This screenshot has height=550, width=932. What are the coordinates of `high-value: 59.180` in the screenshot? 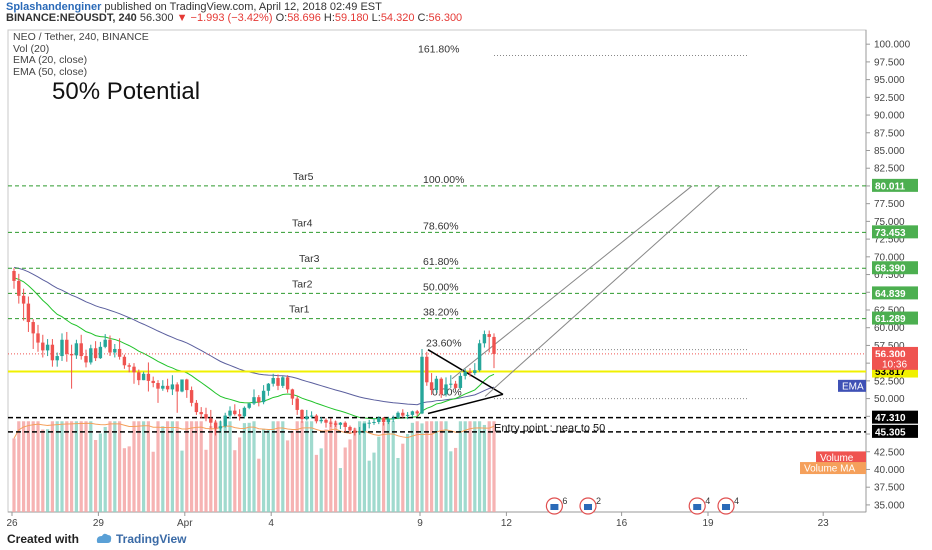 It's located at (351, 18).